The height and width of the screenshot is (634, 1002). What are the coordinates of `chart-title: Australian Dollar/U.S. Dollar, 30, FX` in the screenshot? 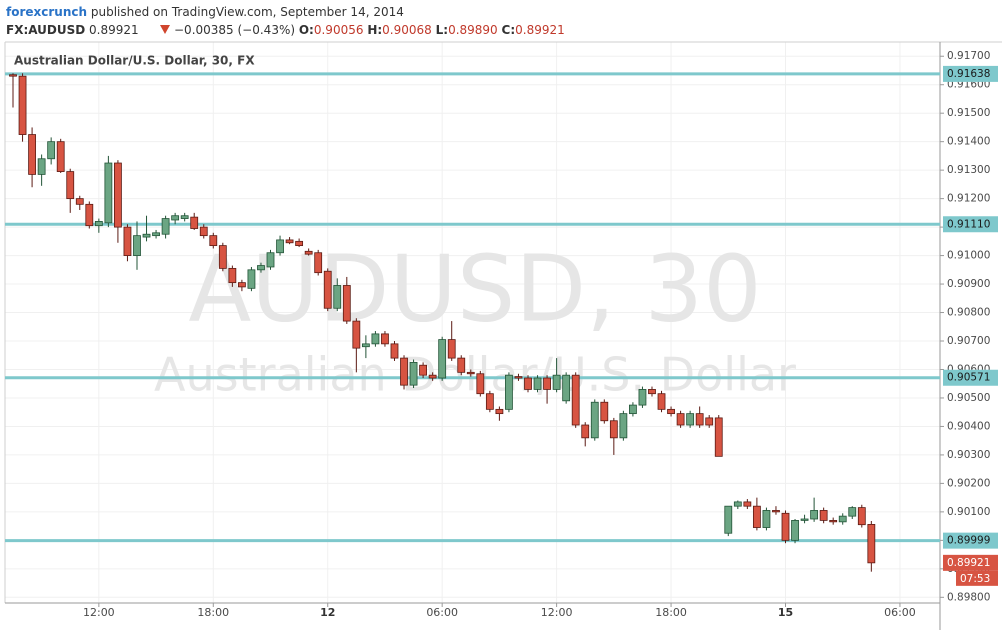 It's located at (134, 61).